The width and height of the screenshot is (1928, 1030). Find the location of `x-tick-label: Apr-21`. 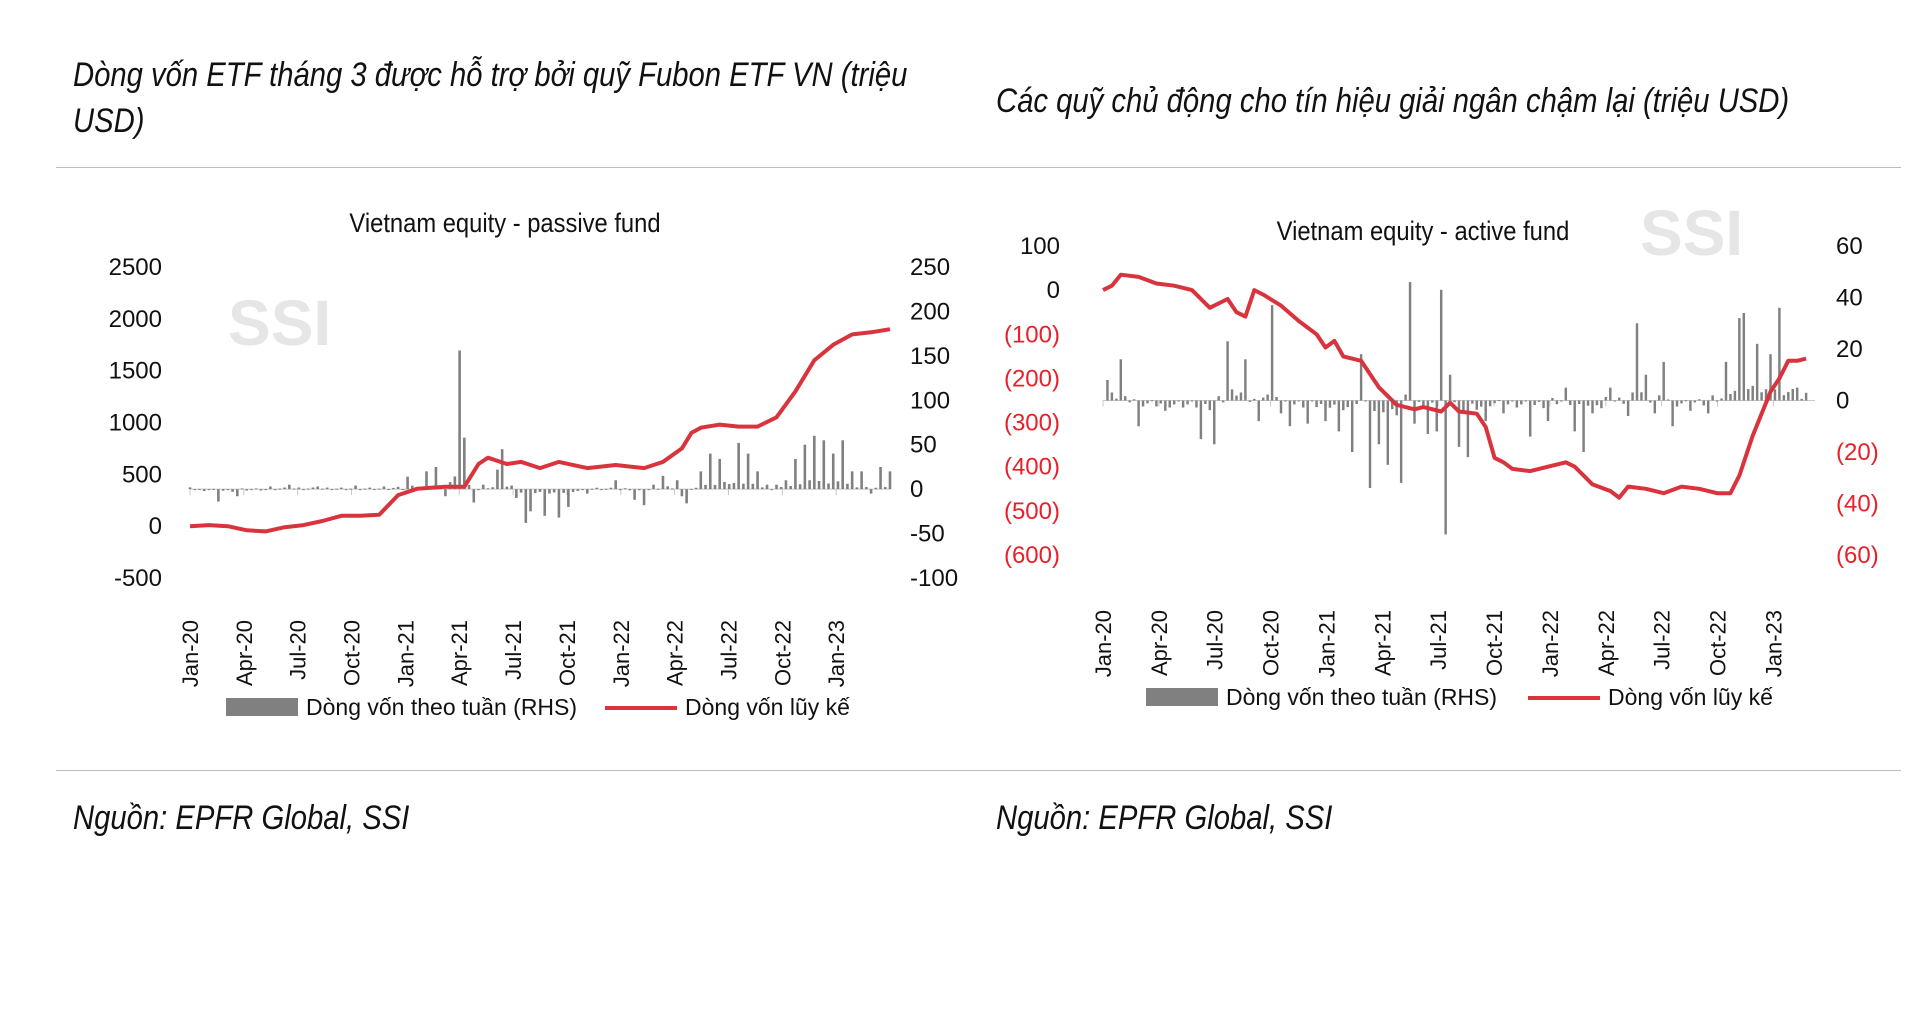

x-tick-label: Apr-21 is located at coordinates (1382, 643).